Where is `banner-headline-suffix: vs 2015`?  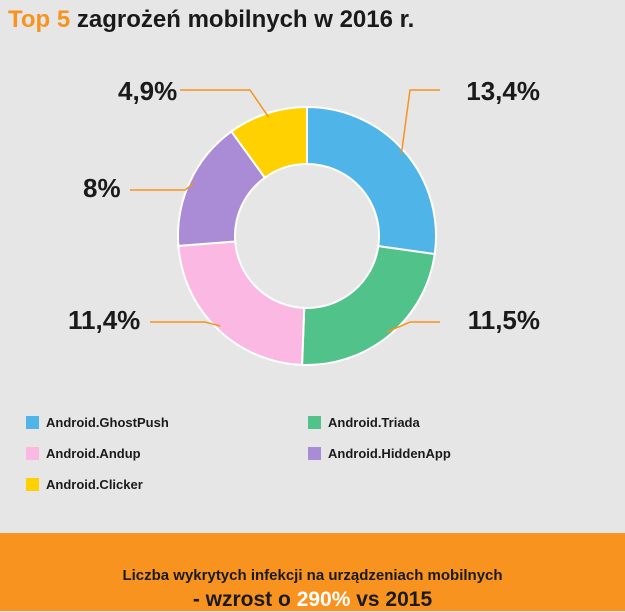 banner-headline-suffix: vs 2015 is located at coordinates (391, 599).